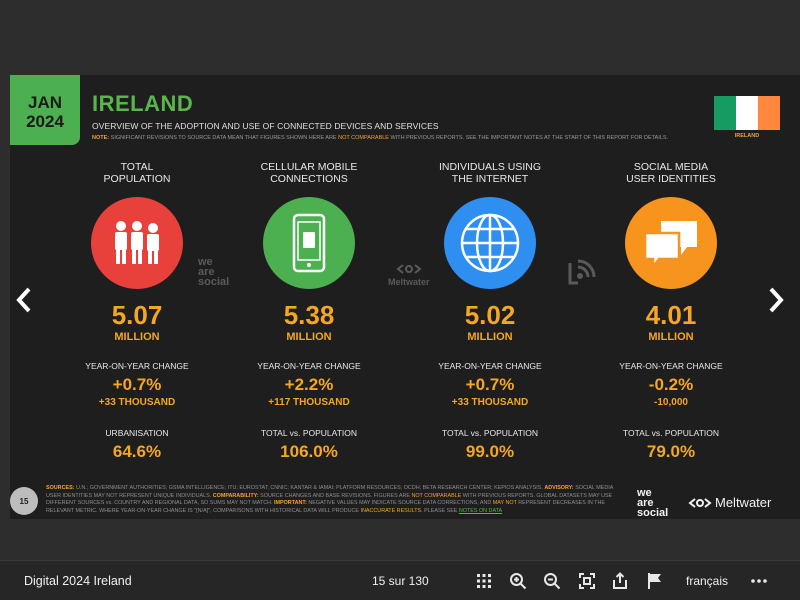 This screenshot has width=800, height=600. I want to click on sub-value: 106.0%, so click(309, 451).